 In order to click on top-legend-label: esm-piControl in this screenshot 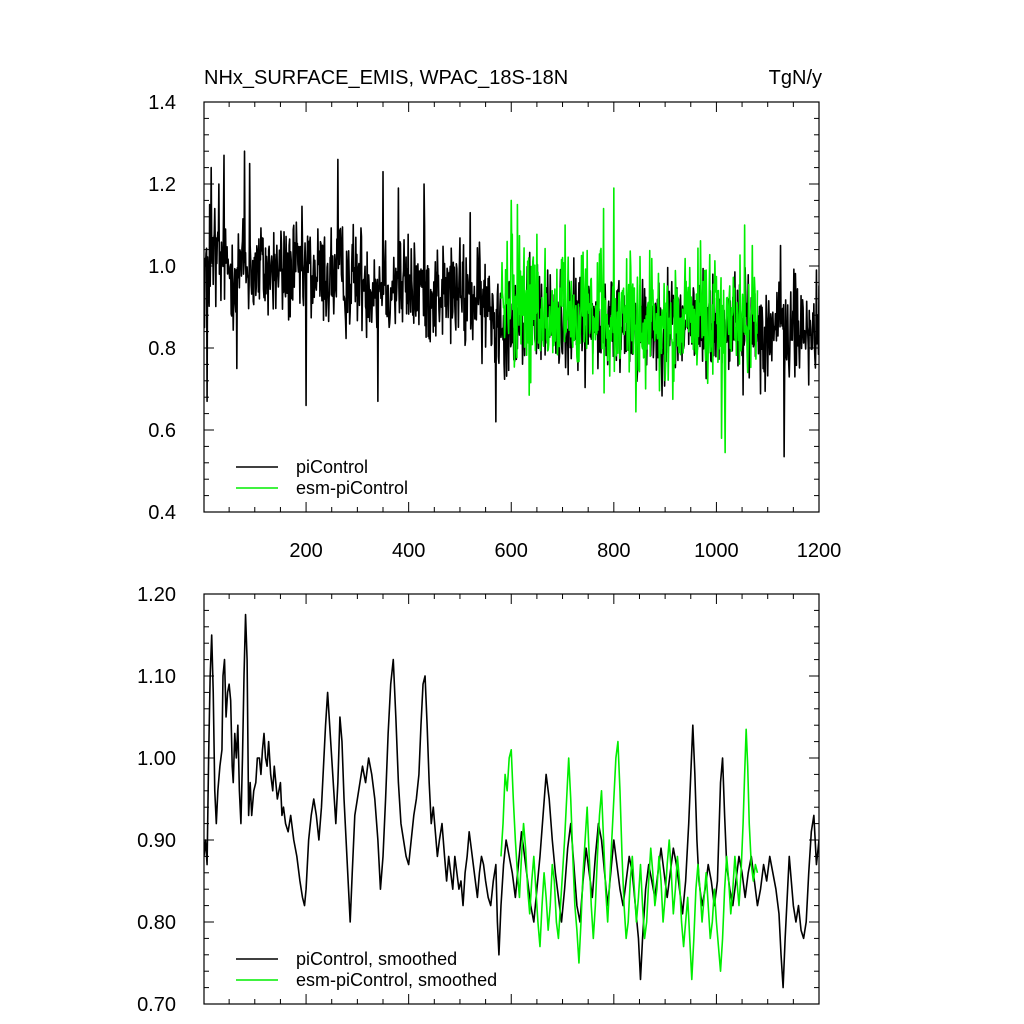, I will do `click(352, 488)`.